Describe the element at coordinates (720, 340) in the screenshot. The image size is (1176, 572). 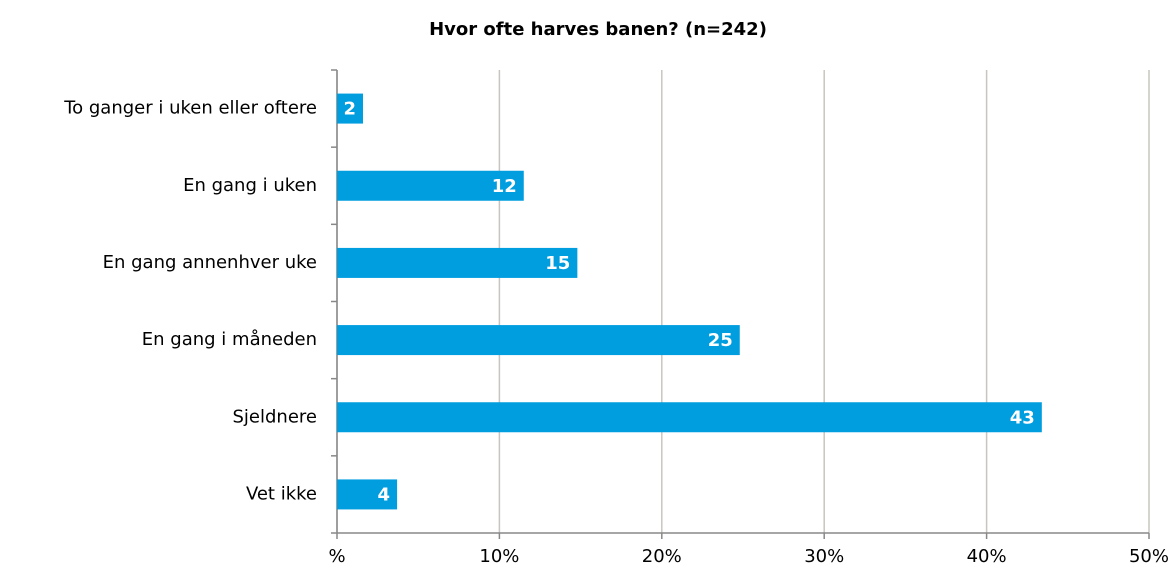
I see `data-label: 25` at that location.